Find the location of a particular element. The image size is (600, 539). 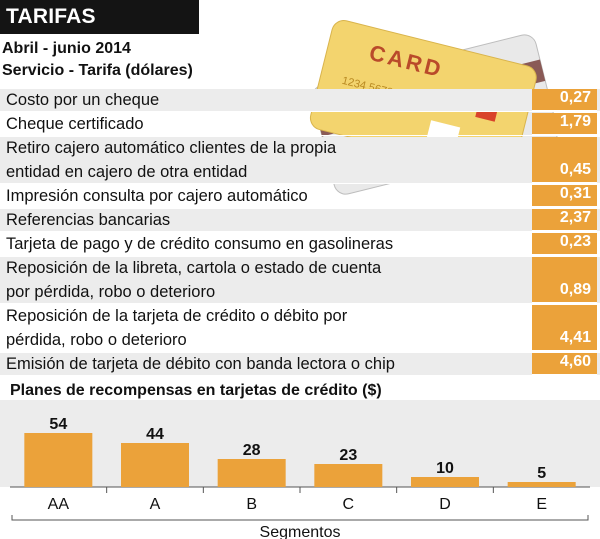

tariff-row: Cheque certificado 1,79 is located at coordinates (300, 124).